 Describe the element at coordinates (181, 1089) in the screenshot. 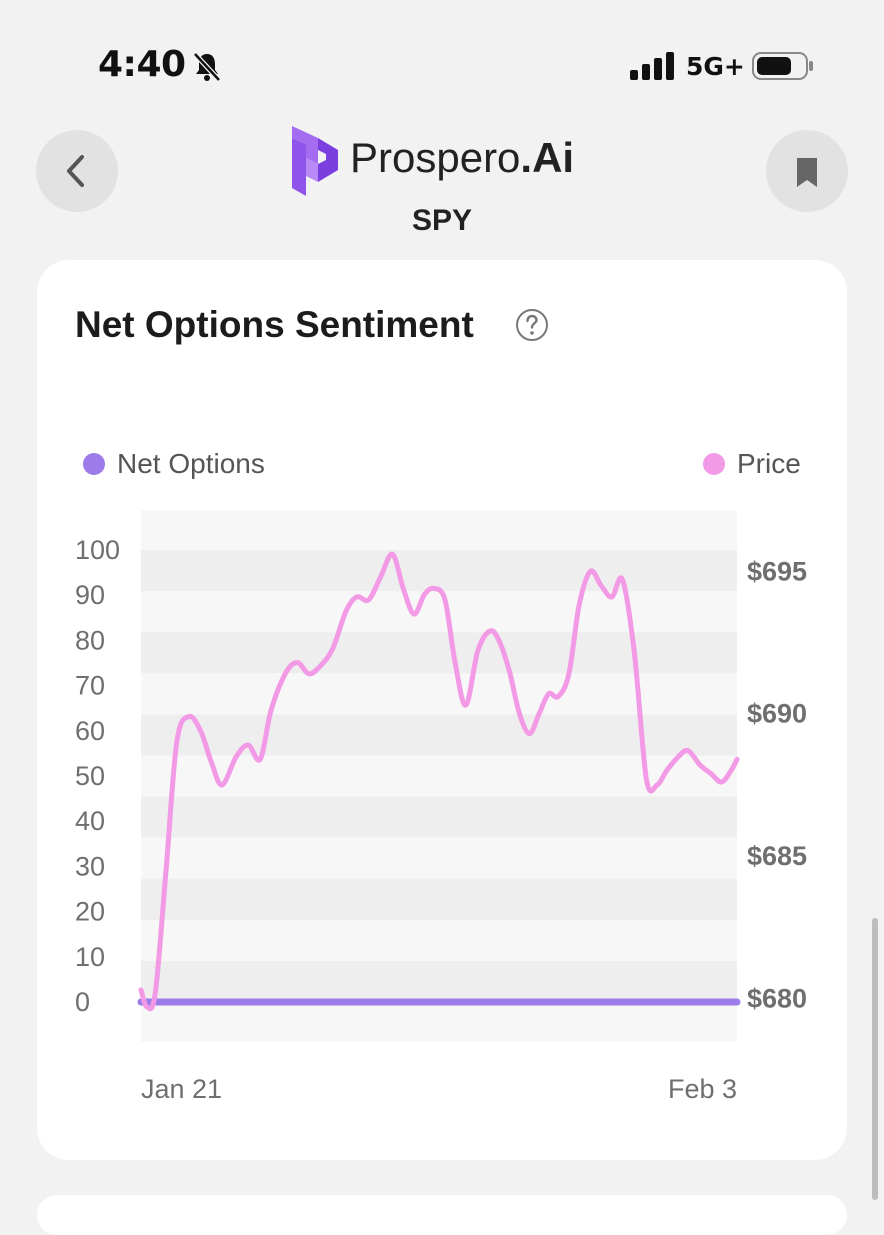

I see `x-axis-tick: Jan 21` at that location.